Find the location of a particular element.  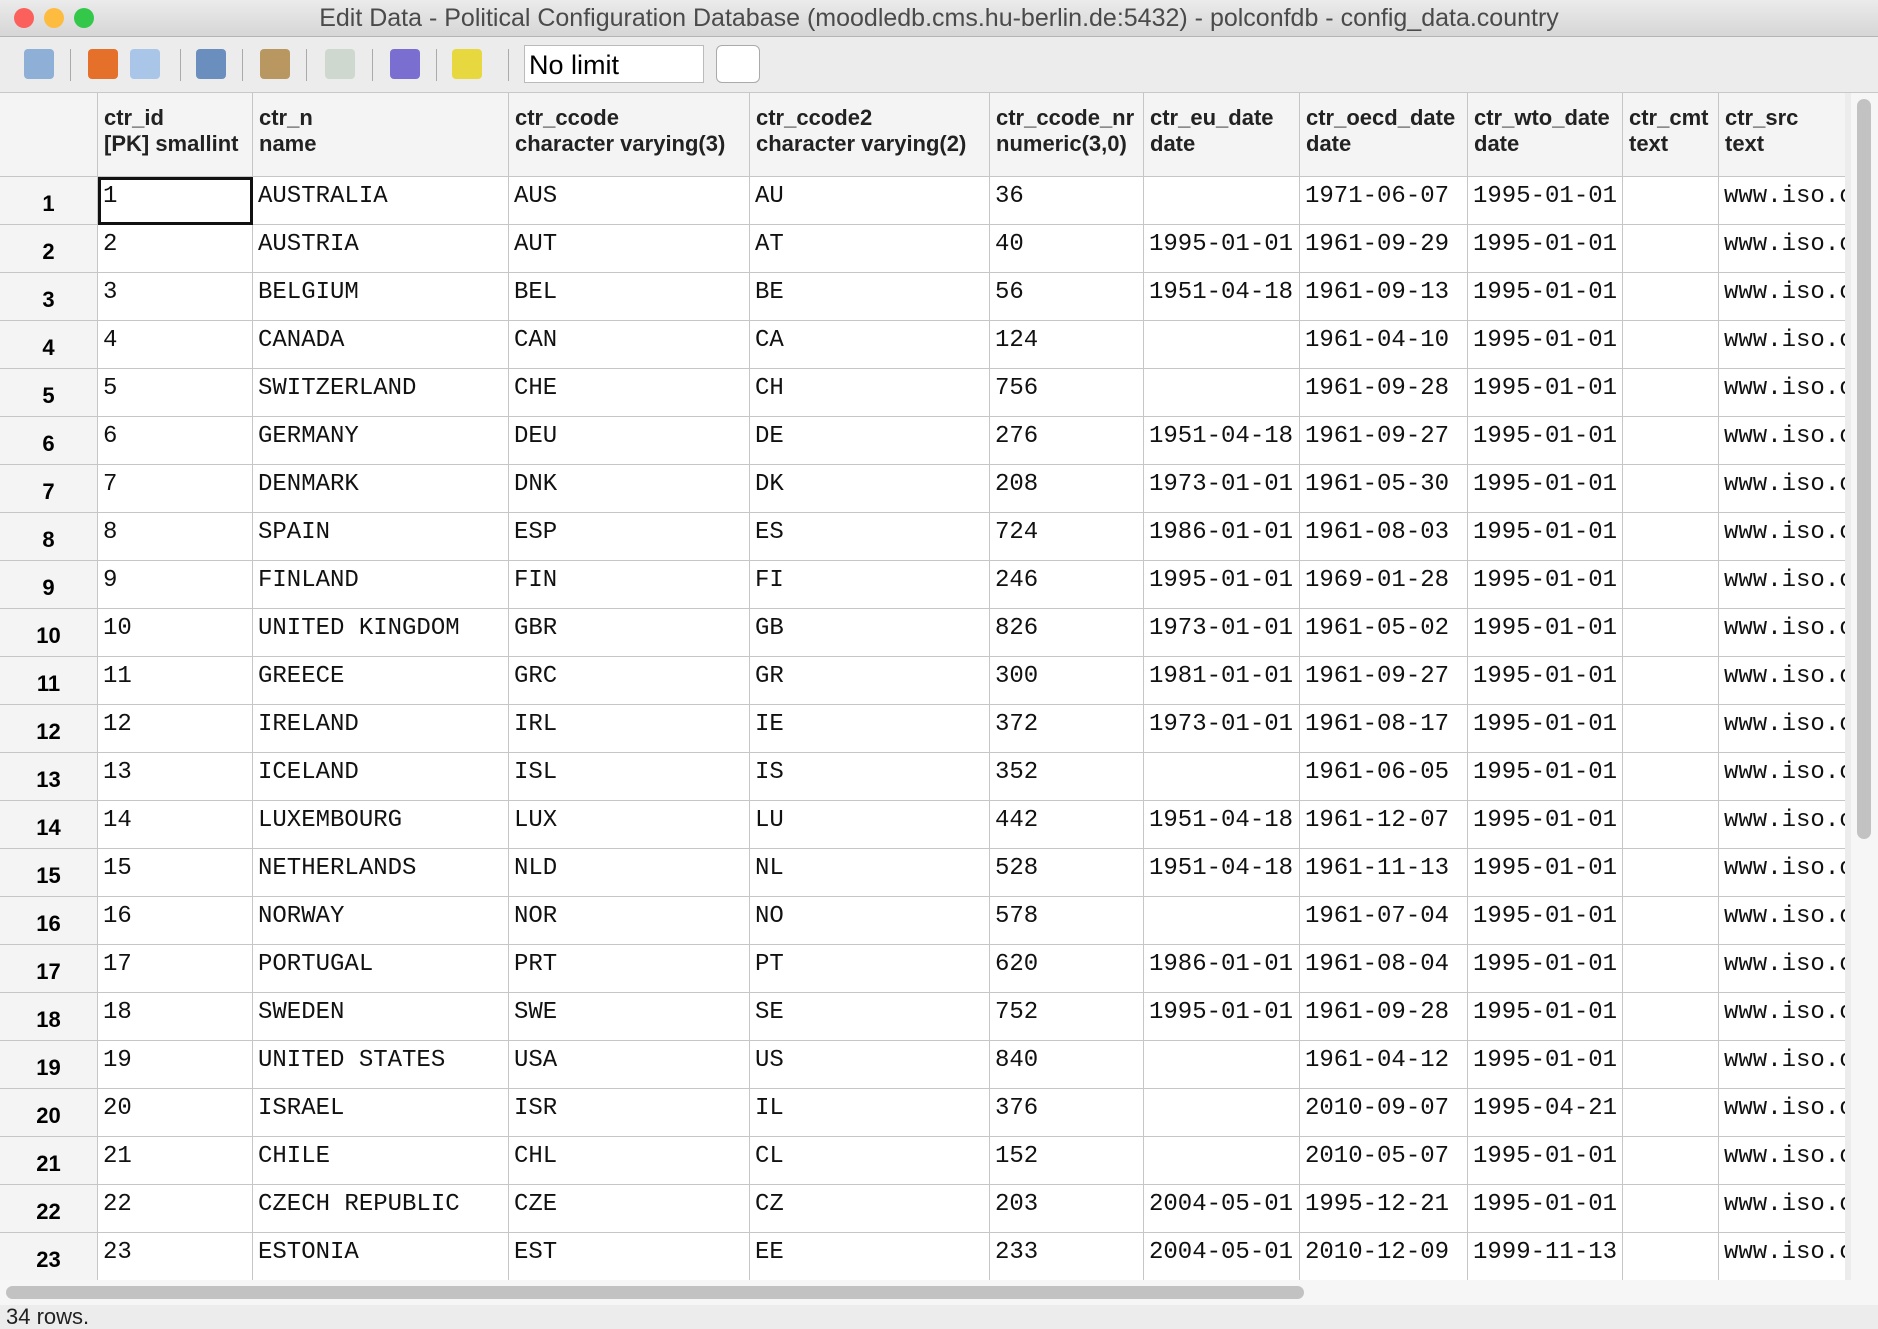

cell: GB is located at coordinates (870, 633).